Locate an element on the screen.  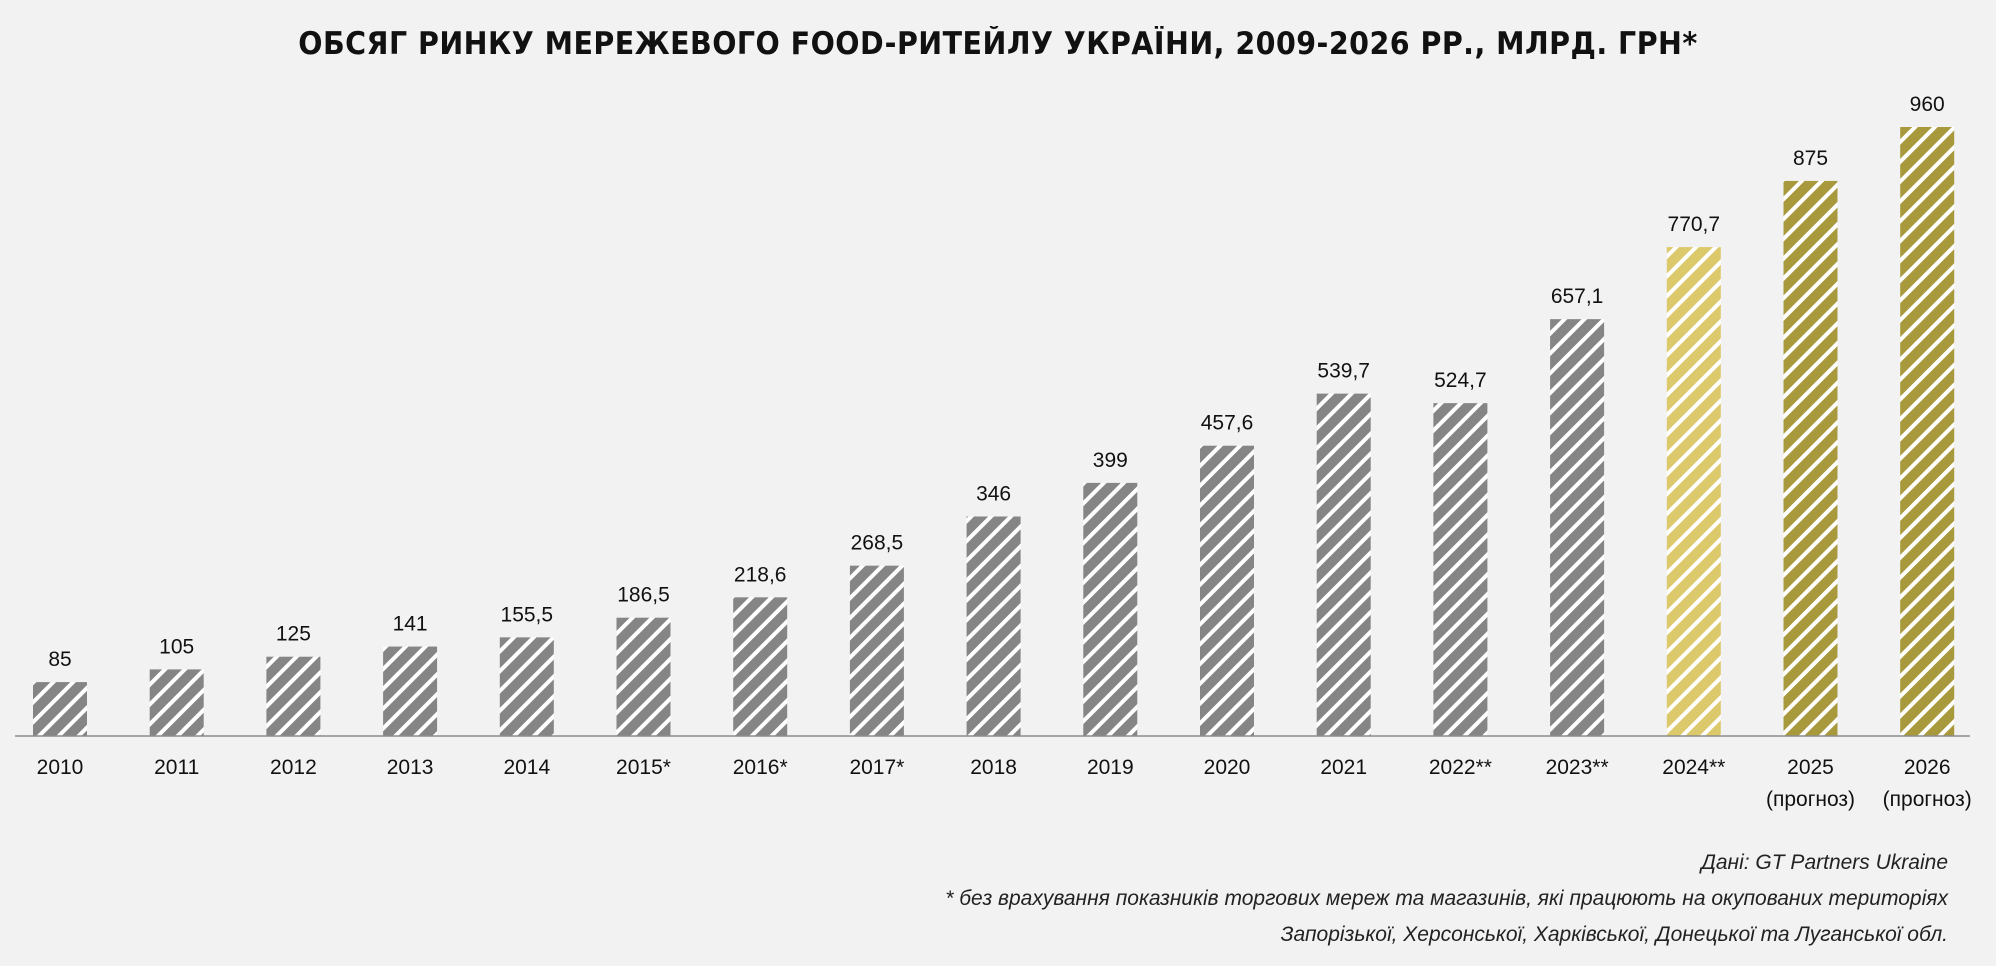
bar-2014 is located at coordinates (526, 686).